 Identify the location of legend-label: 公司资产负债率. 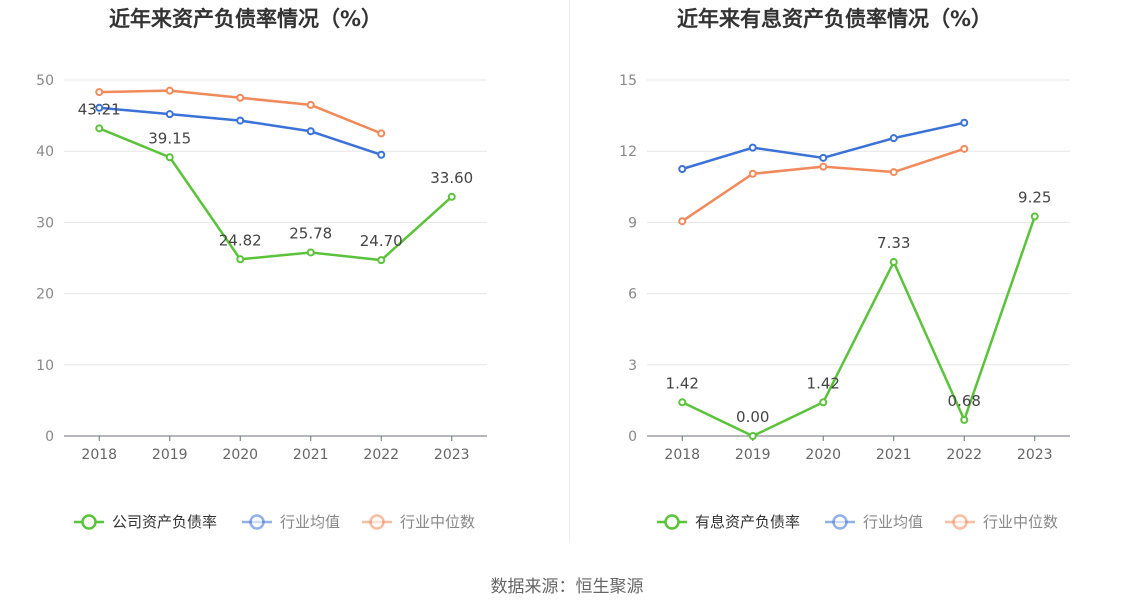
(164, 522).